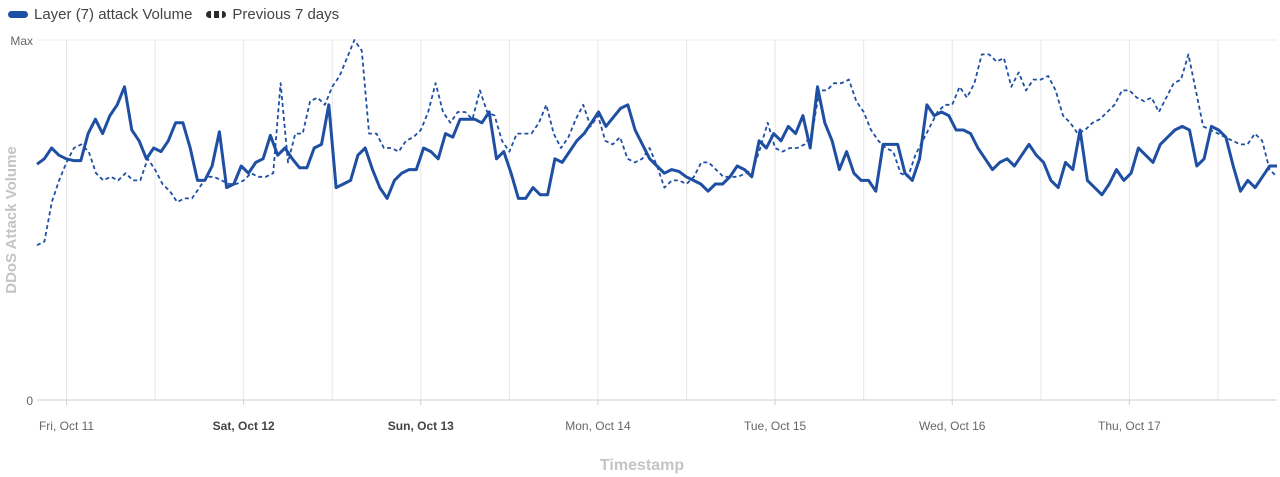  I want to click on y-tick-zero: 0, so click(29, 401).